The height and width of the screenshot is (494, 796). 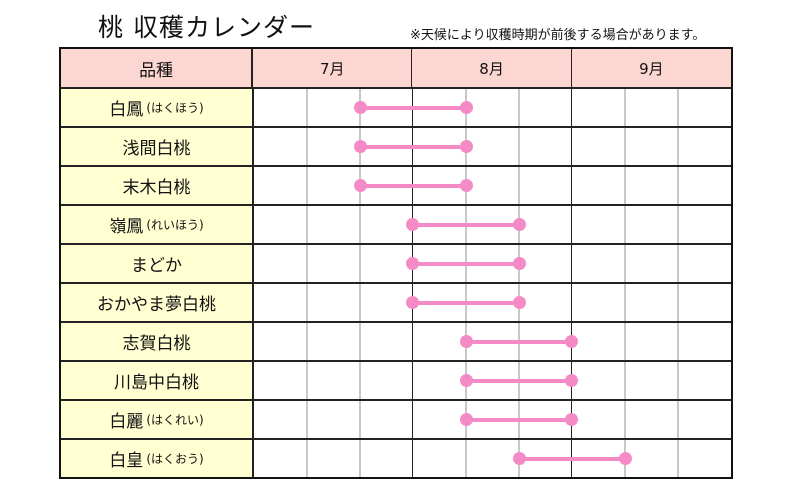 What do you see at coordinates (157, 302) in the screenshot?
I see `variety-name-cell: おかやま夢白桃` at bounding box center [157, 302].